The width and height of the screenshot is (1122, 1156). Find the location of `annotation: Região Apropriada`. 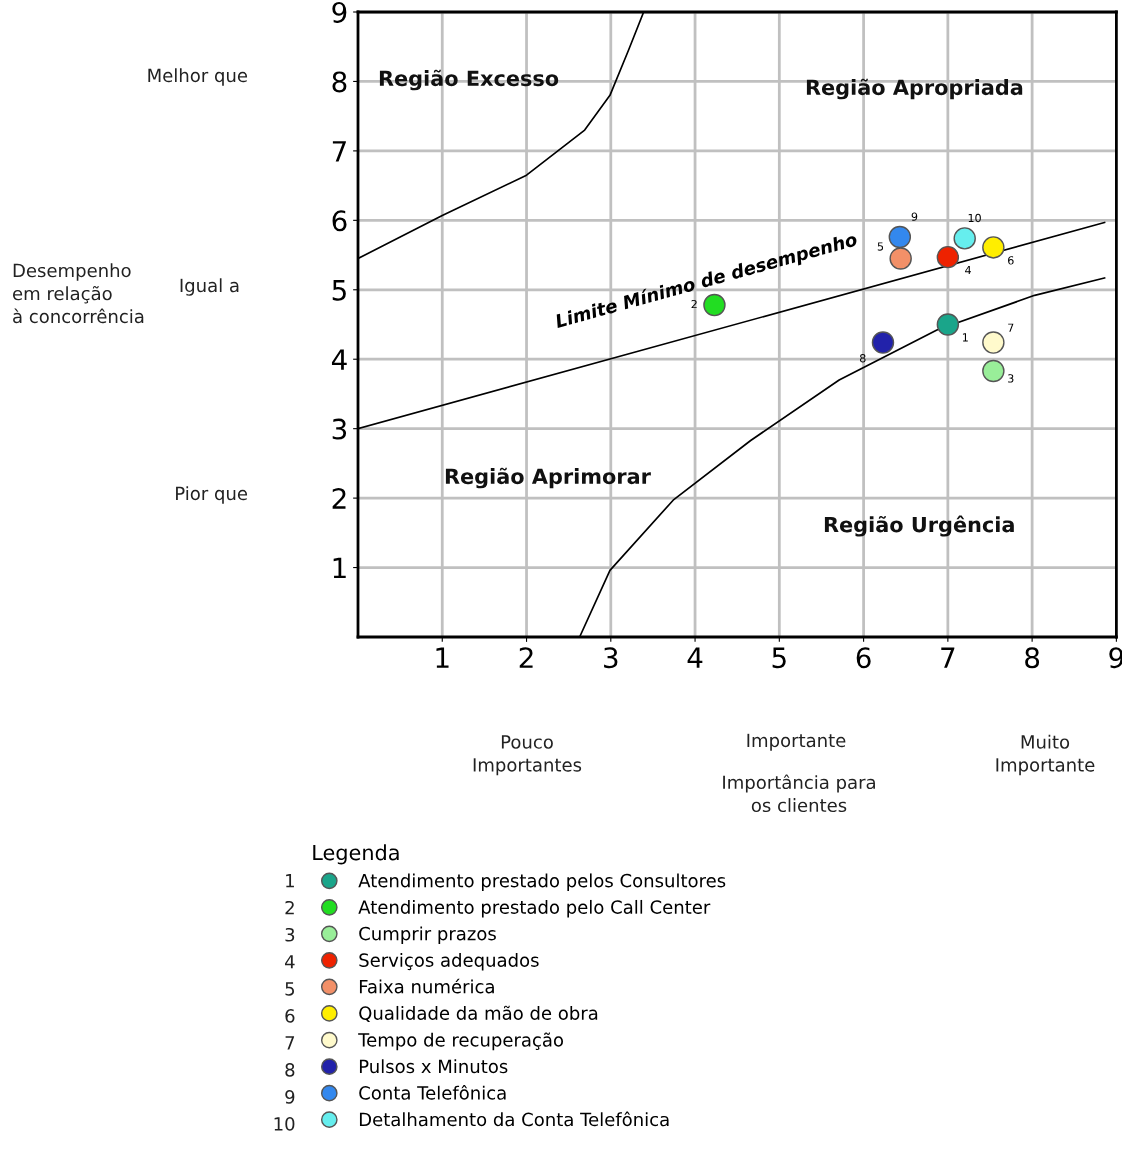

annotation: Região Apropriada is located at coordinates (914, 89).